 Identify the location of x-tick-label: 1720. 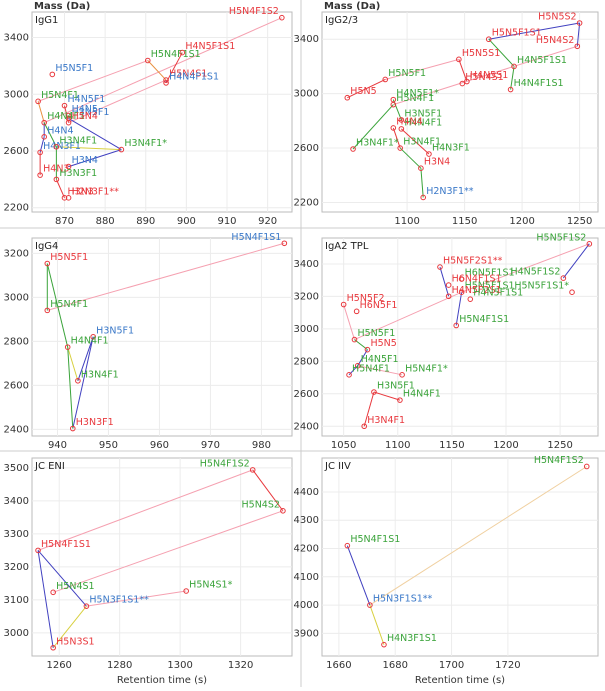
(507, 665).